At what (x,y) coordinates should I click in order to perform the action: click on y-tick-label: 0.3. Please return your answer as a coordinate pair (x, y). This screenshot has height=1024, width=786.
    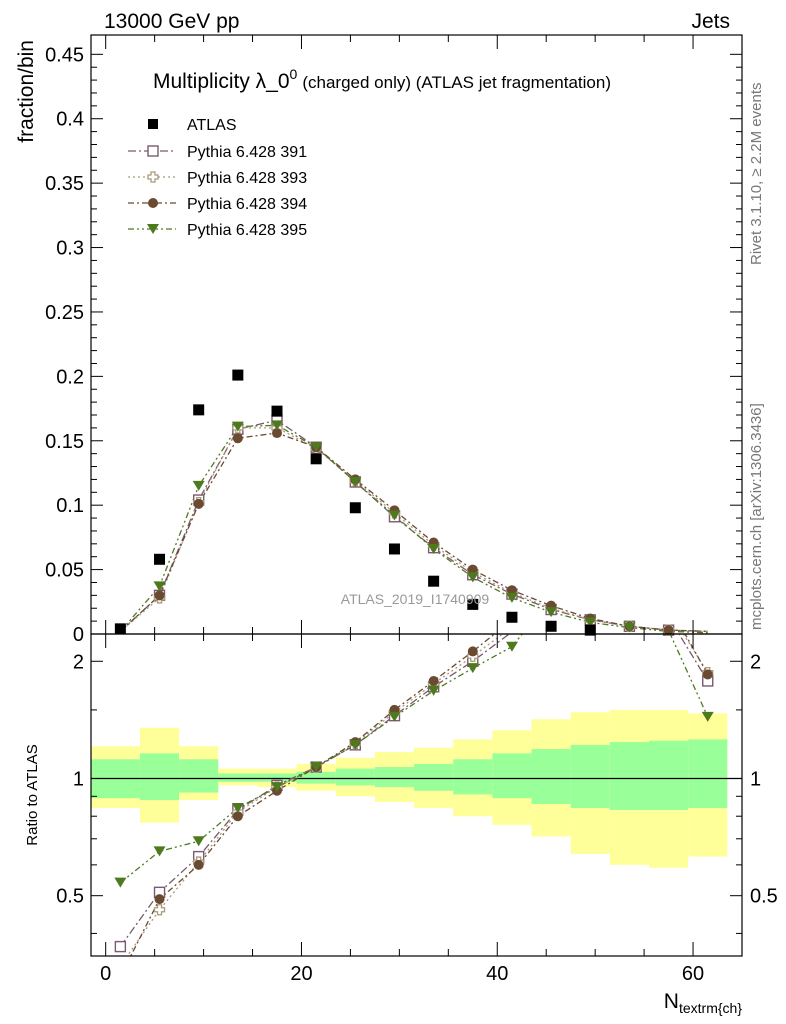
    Looking at the image, I should click on (70, 249).